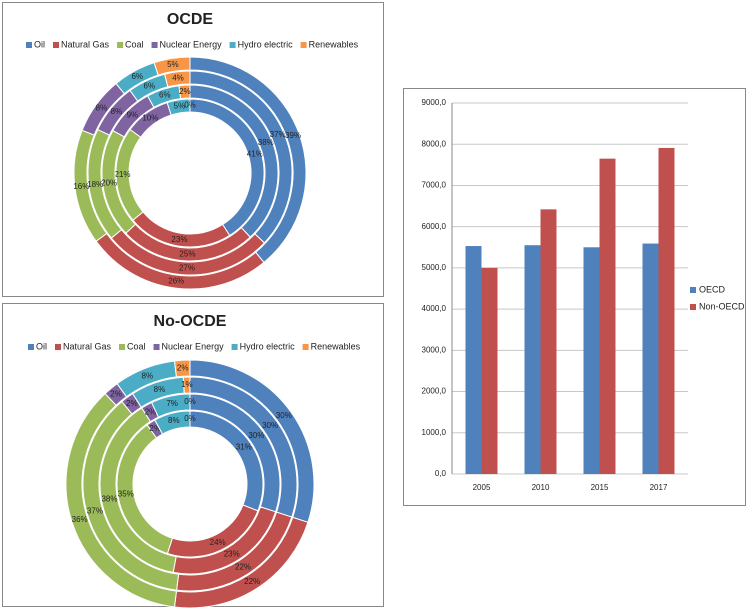  I want to click on data-label: 1%, so click(187, 384).